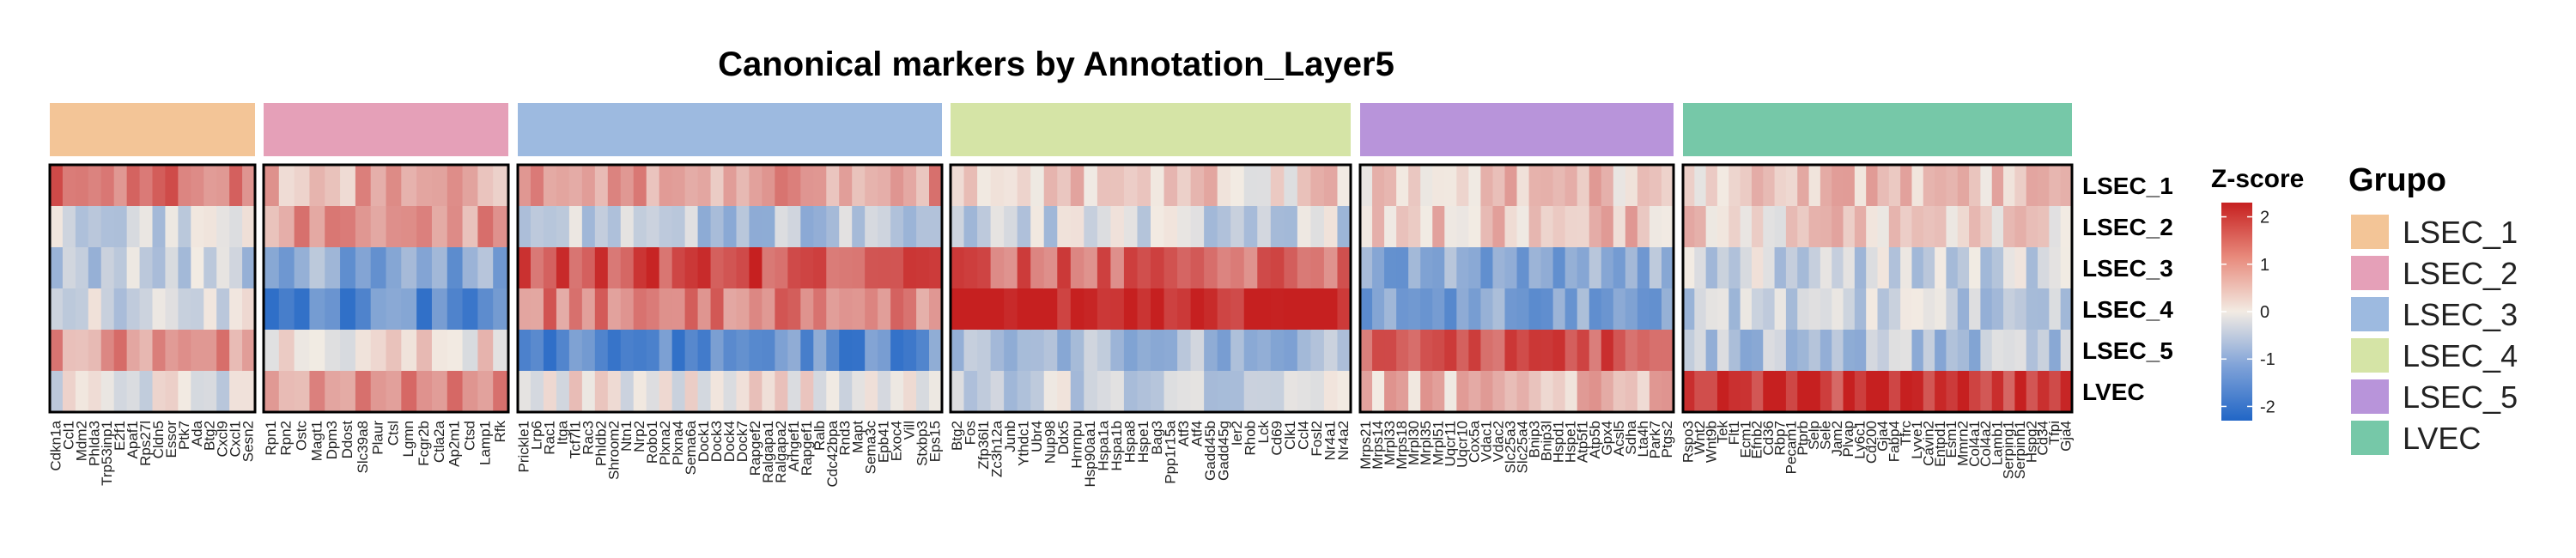  Describe the element at coordinates (794, 446) in the screenshot. I see `column-label: Arhgef1` at that location.